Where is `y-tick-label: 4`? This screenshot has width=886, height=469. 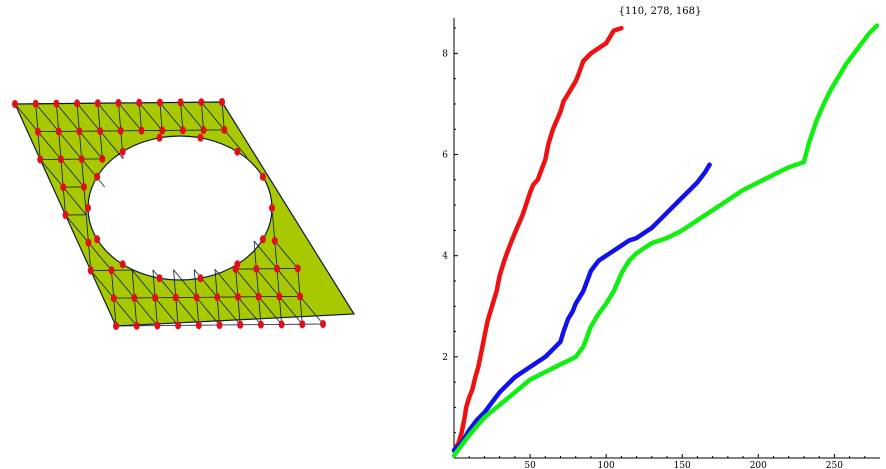 y-tick-label: 4 is located at coordinates (445, 257).